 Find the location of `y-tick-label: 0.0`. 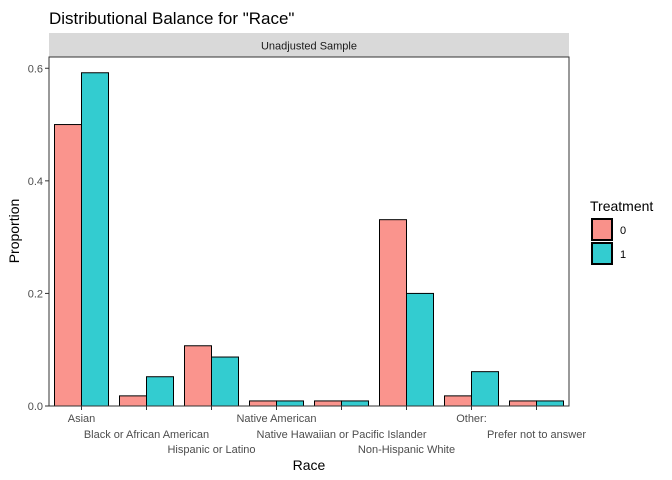

y-tick-label: 0.0 is located at coordinates (35, 407).